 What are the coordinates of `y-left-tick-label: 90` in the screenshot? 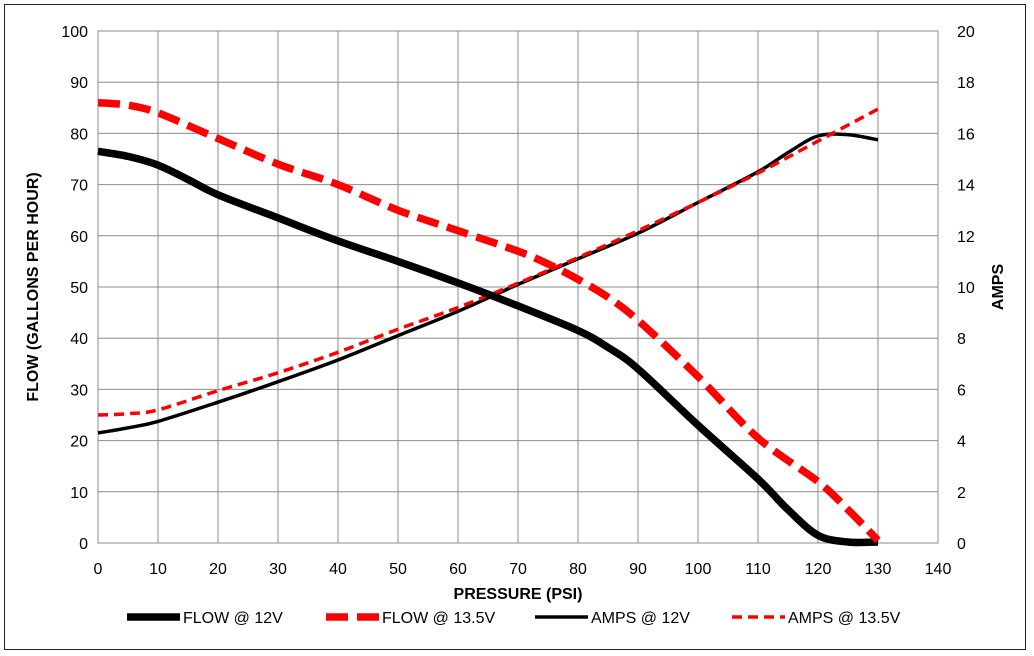 It's located at (79, 83).